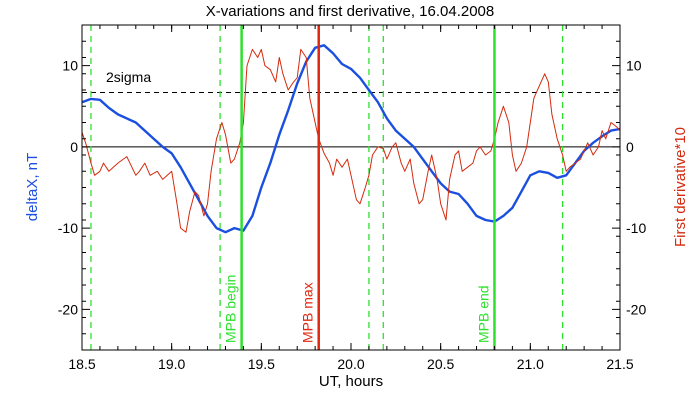 The width and height of the screenshot is (700, 400). Describe the element at coordinates (74, 147) in the screenshot. I see `y-tick-label-left: 0` at that location.